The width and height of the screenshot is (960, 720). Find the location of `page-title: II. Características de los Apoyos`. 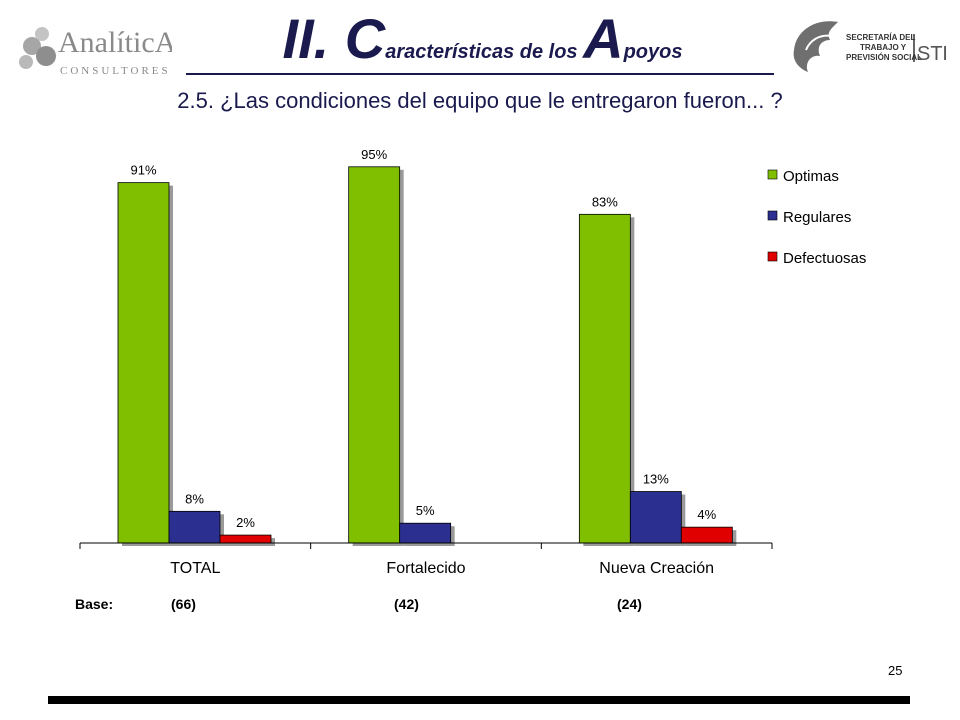

page-title: II. Características de los Apoyos is located at coordinates (482, 39).